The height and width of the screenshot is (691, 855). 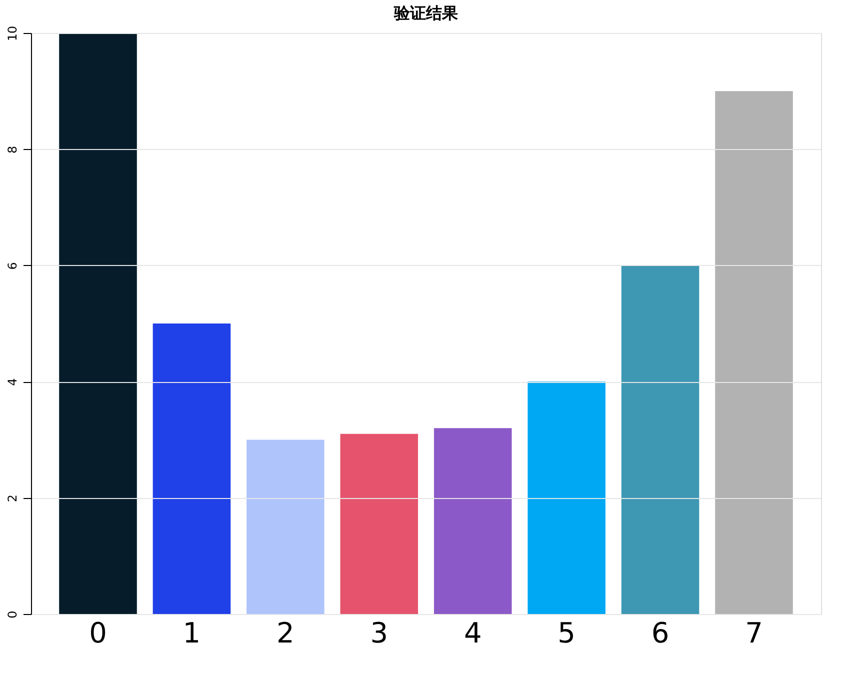 What do you see at coordinates (426, 12) in the screenshot?
I see `chart-title: 验证结果` at bounding box center [426, 12].